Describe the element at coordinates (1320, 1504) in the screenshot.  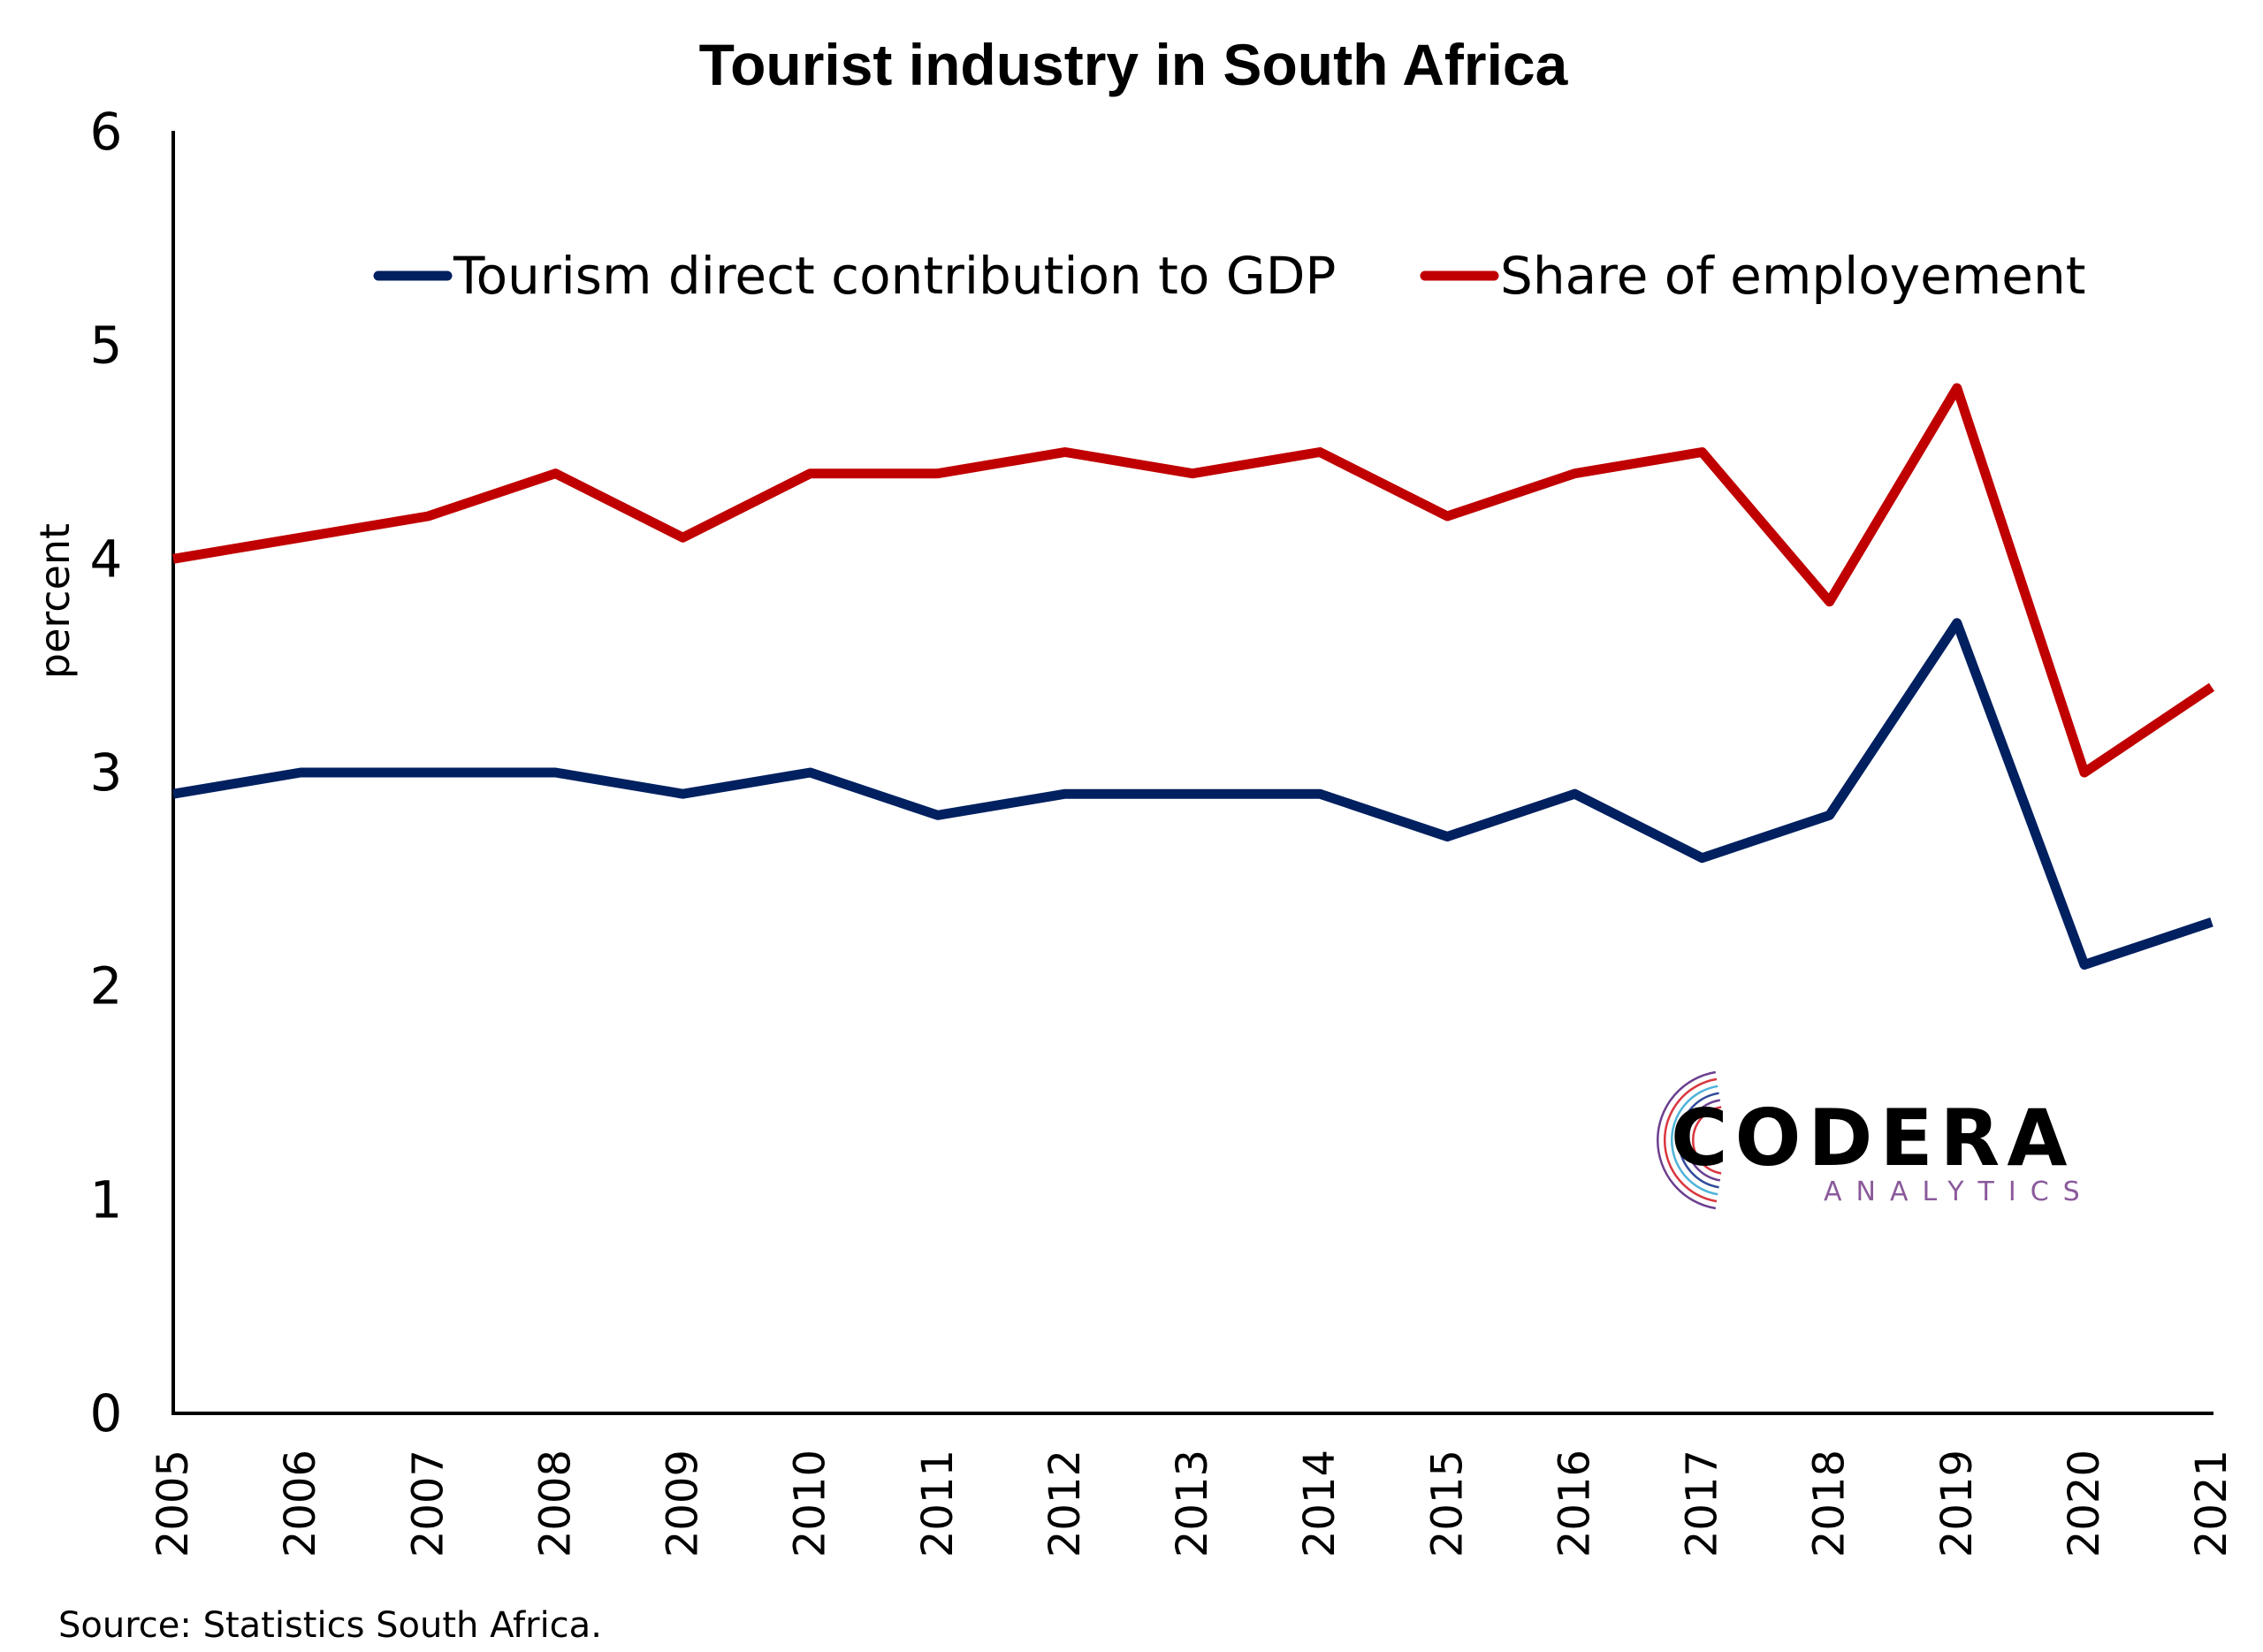
I see `x-tick-label: 2014` at that location.